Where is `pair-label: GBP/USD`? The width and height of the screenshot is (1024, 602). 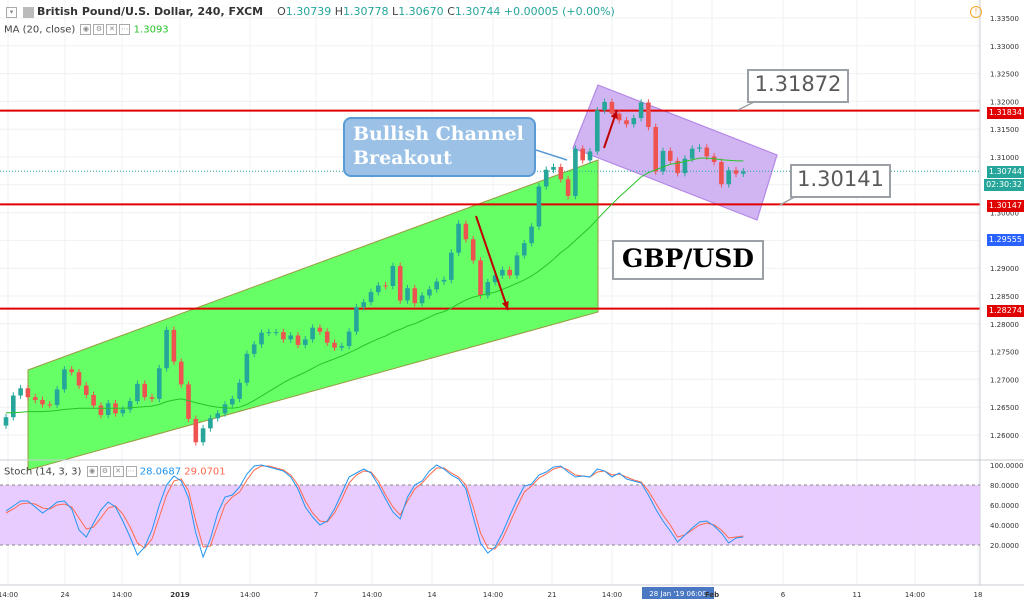 pair-label: GBP/USD is located at coordinates (688, 260).